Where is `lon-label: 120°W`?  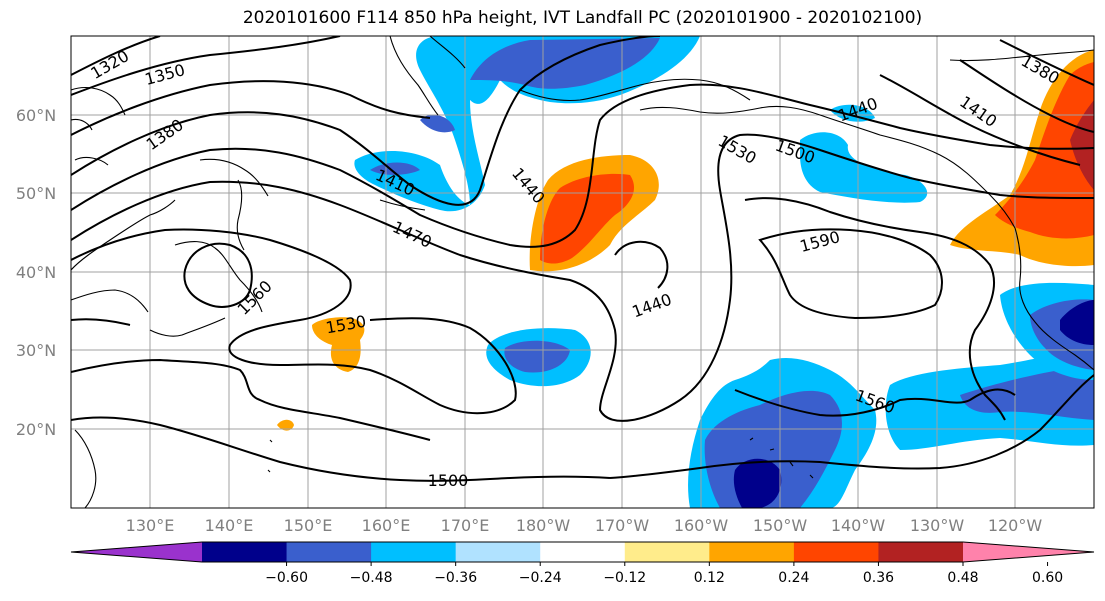
lon-label: 120°W is located at coordinates (1015, 525).